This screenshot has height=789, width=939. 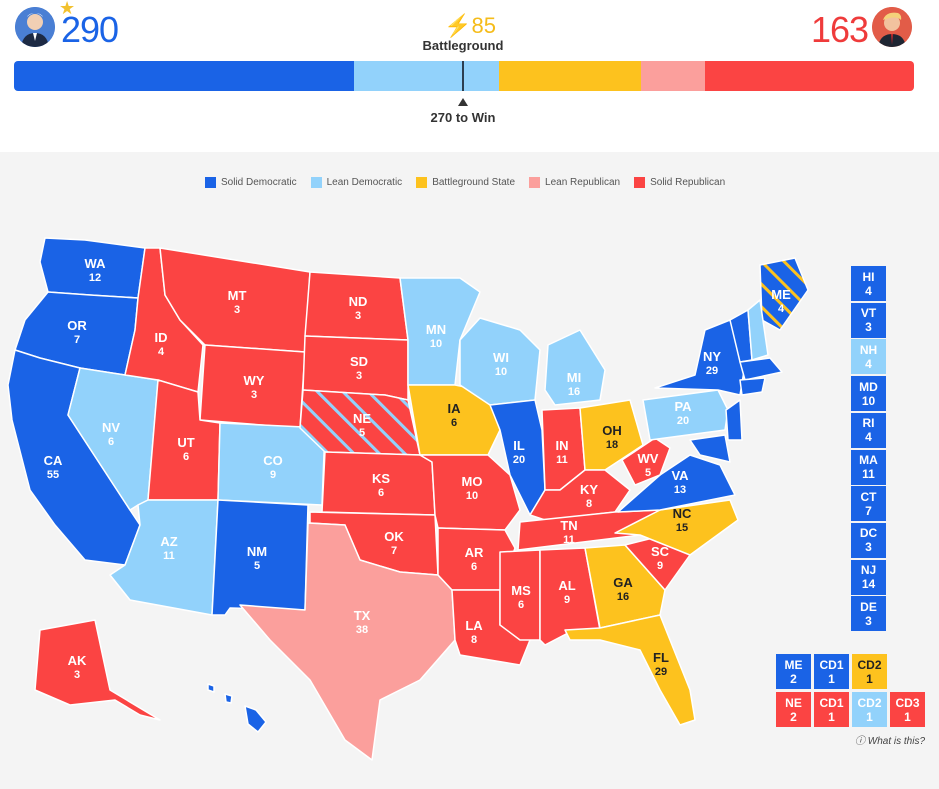 I want to click on state-label-nc: NC, so click(x=682, y=513).